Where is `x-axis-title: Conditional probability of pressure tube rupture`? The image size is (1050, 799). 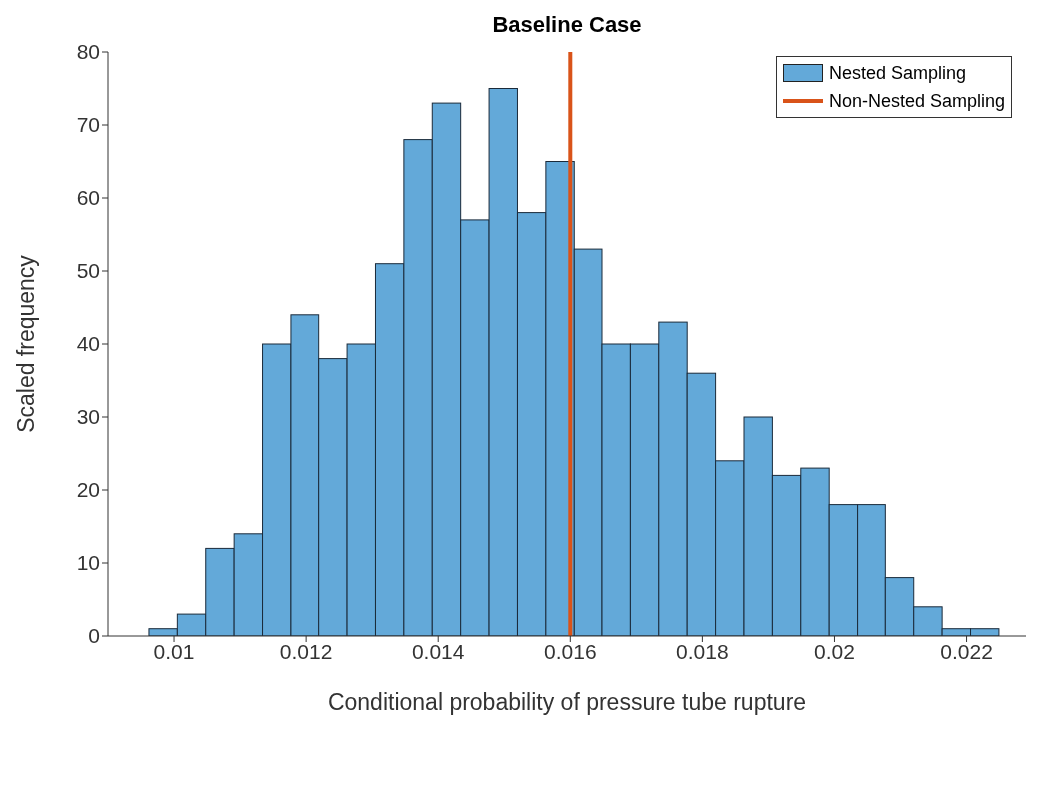 x-axis-title: Conditional probability of pressure tube rupture is located at coordinates (567, 702).